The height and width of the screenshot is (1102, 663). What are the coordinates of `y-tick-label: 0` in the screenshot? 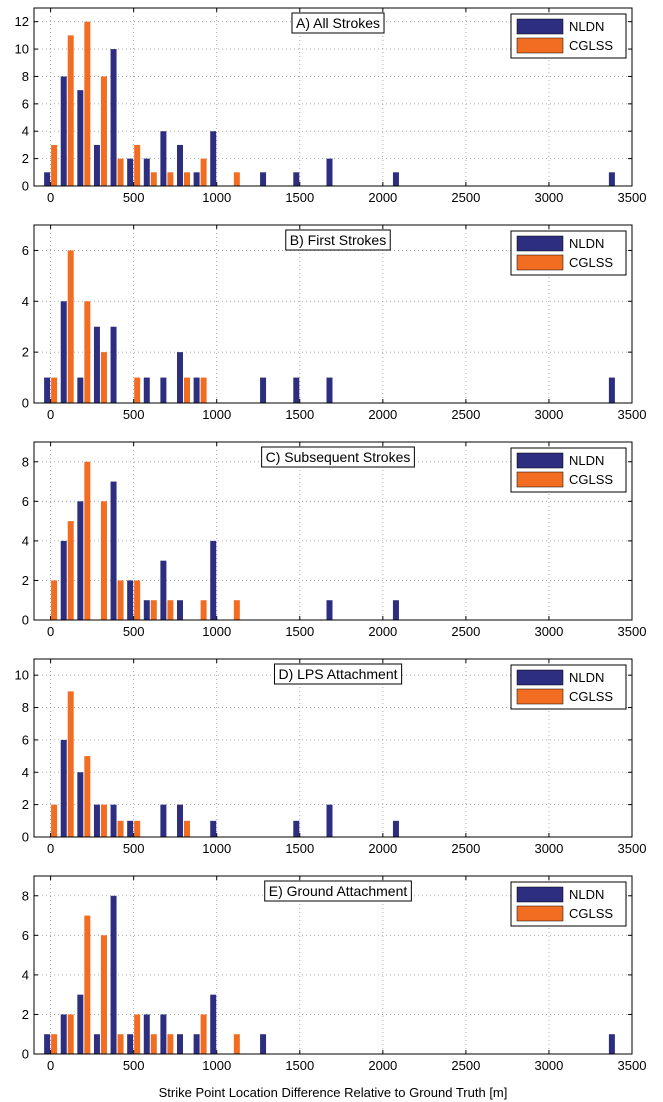 It's located at (25, 1054).